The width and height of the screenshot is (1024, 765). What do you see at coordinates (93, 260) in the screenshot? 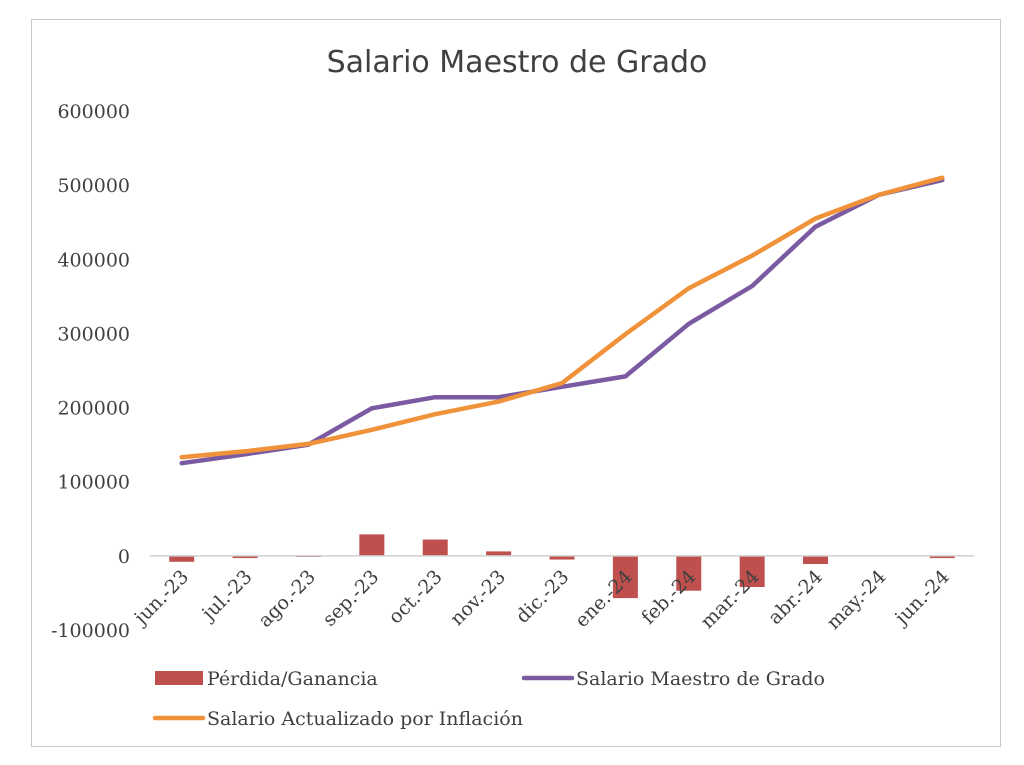
I see `y-tick-label: 400000` at bounding box center [93, 260].